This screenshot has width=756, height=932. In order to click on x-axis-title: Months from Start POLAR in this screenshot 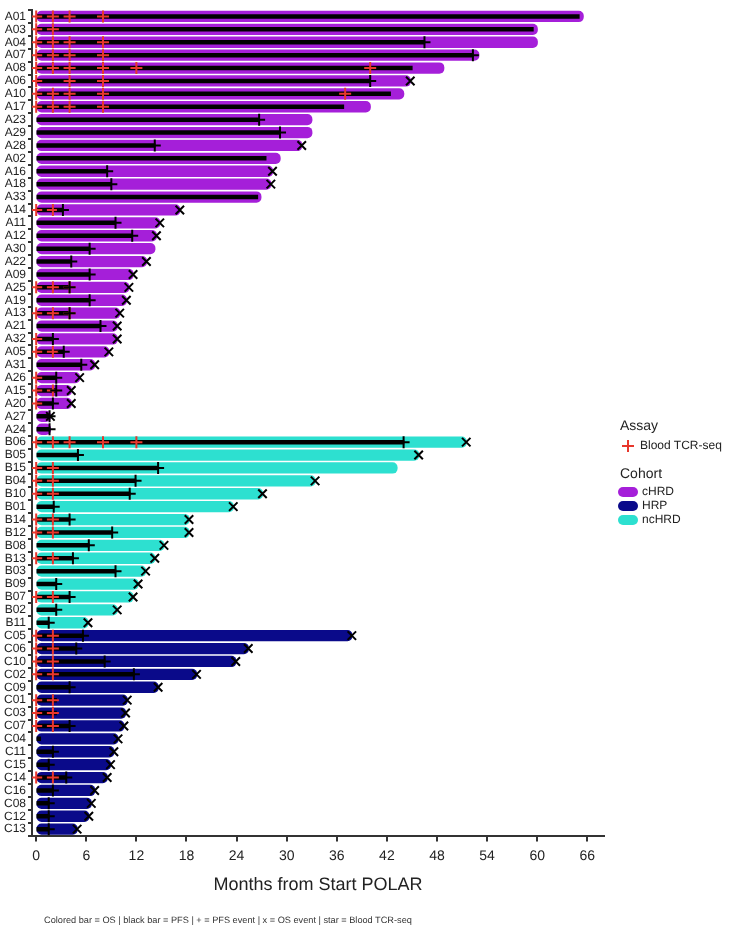, I will do `click(318, 884)`.